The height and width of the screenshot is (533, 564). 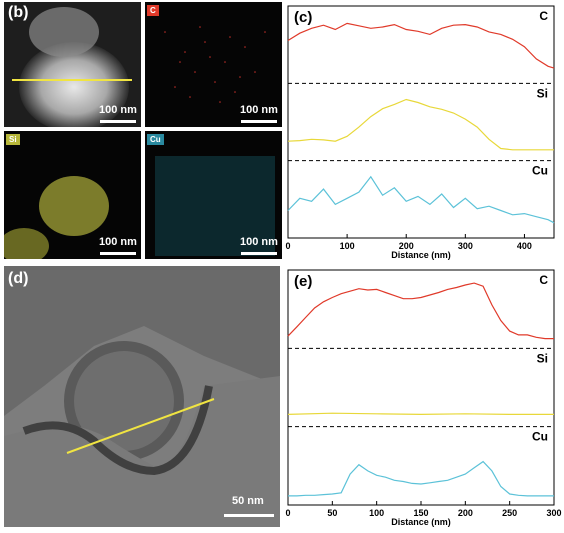 I want to click on haadf-image-panel: (b) 100 nm, so click(x=72, y=64).